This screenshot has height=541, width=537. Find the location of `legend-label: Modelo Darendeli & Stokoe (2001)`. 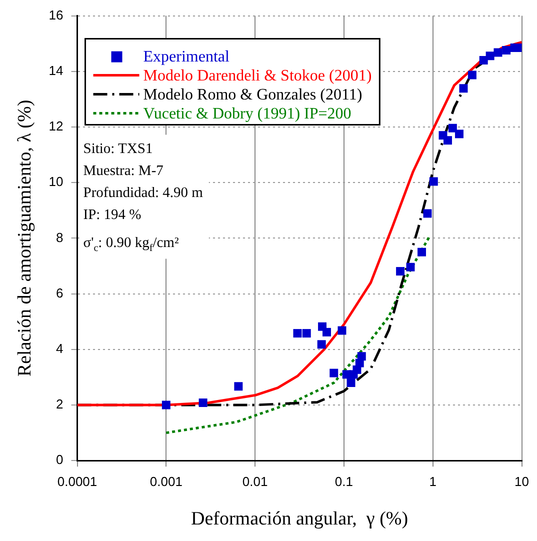

legend-label: Modelo Darendeli & Stokoe (2001) is located at coordinates (257, 75).